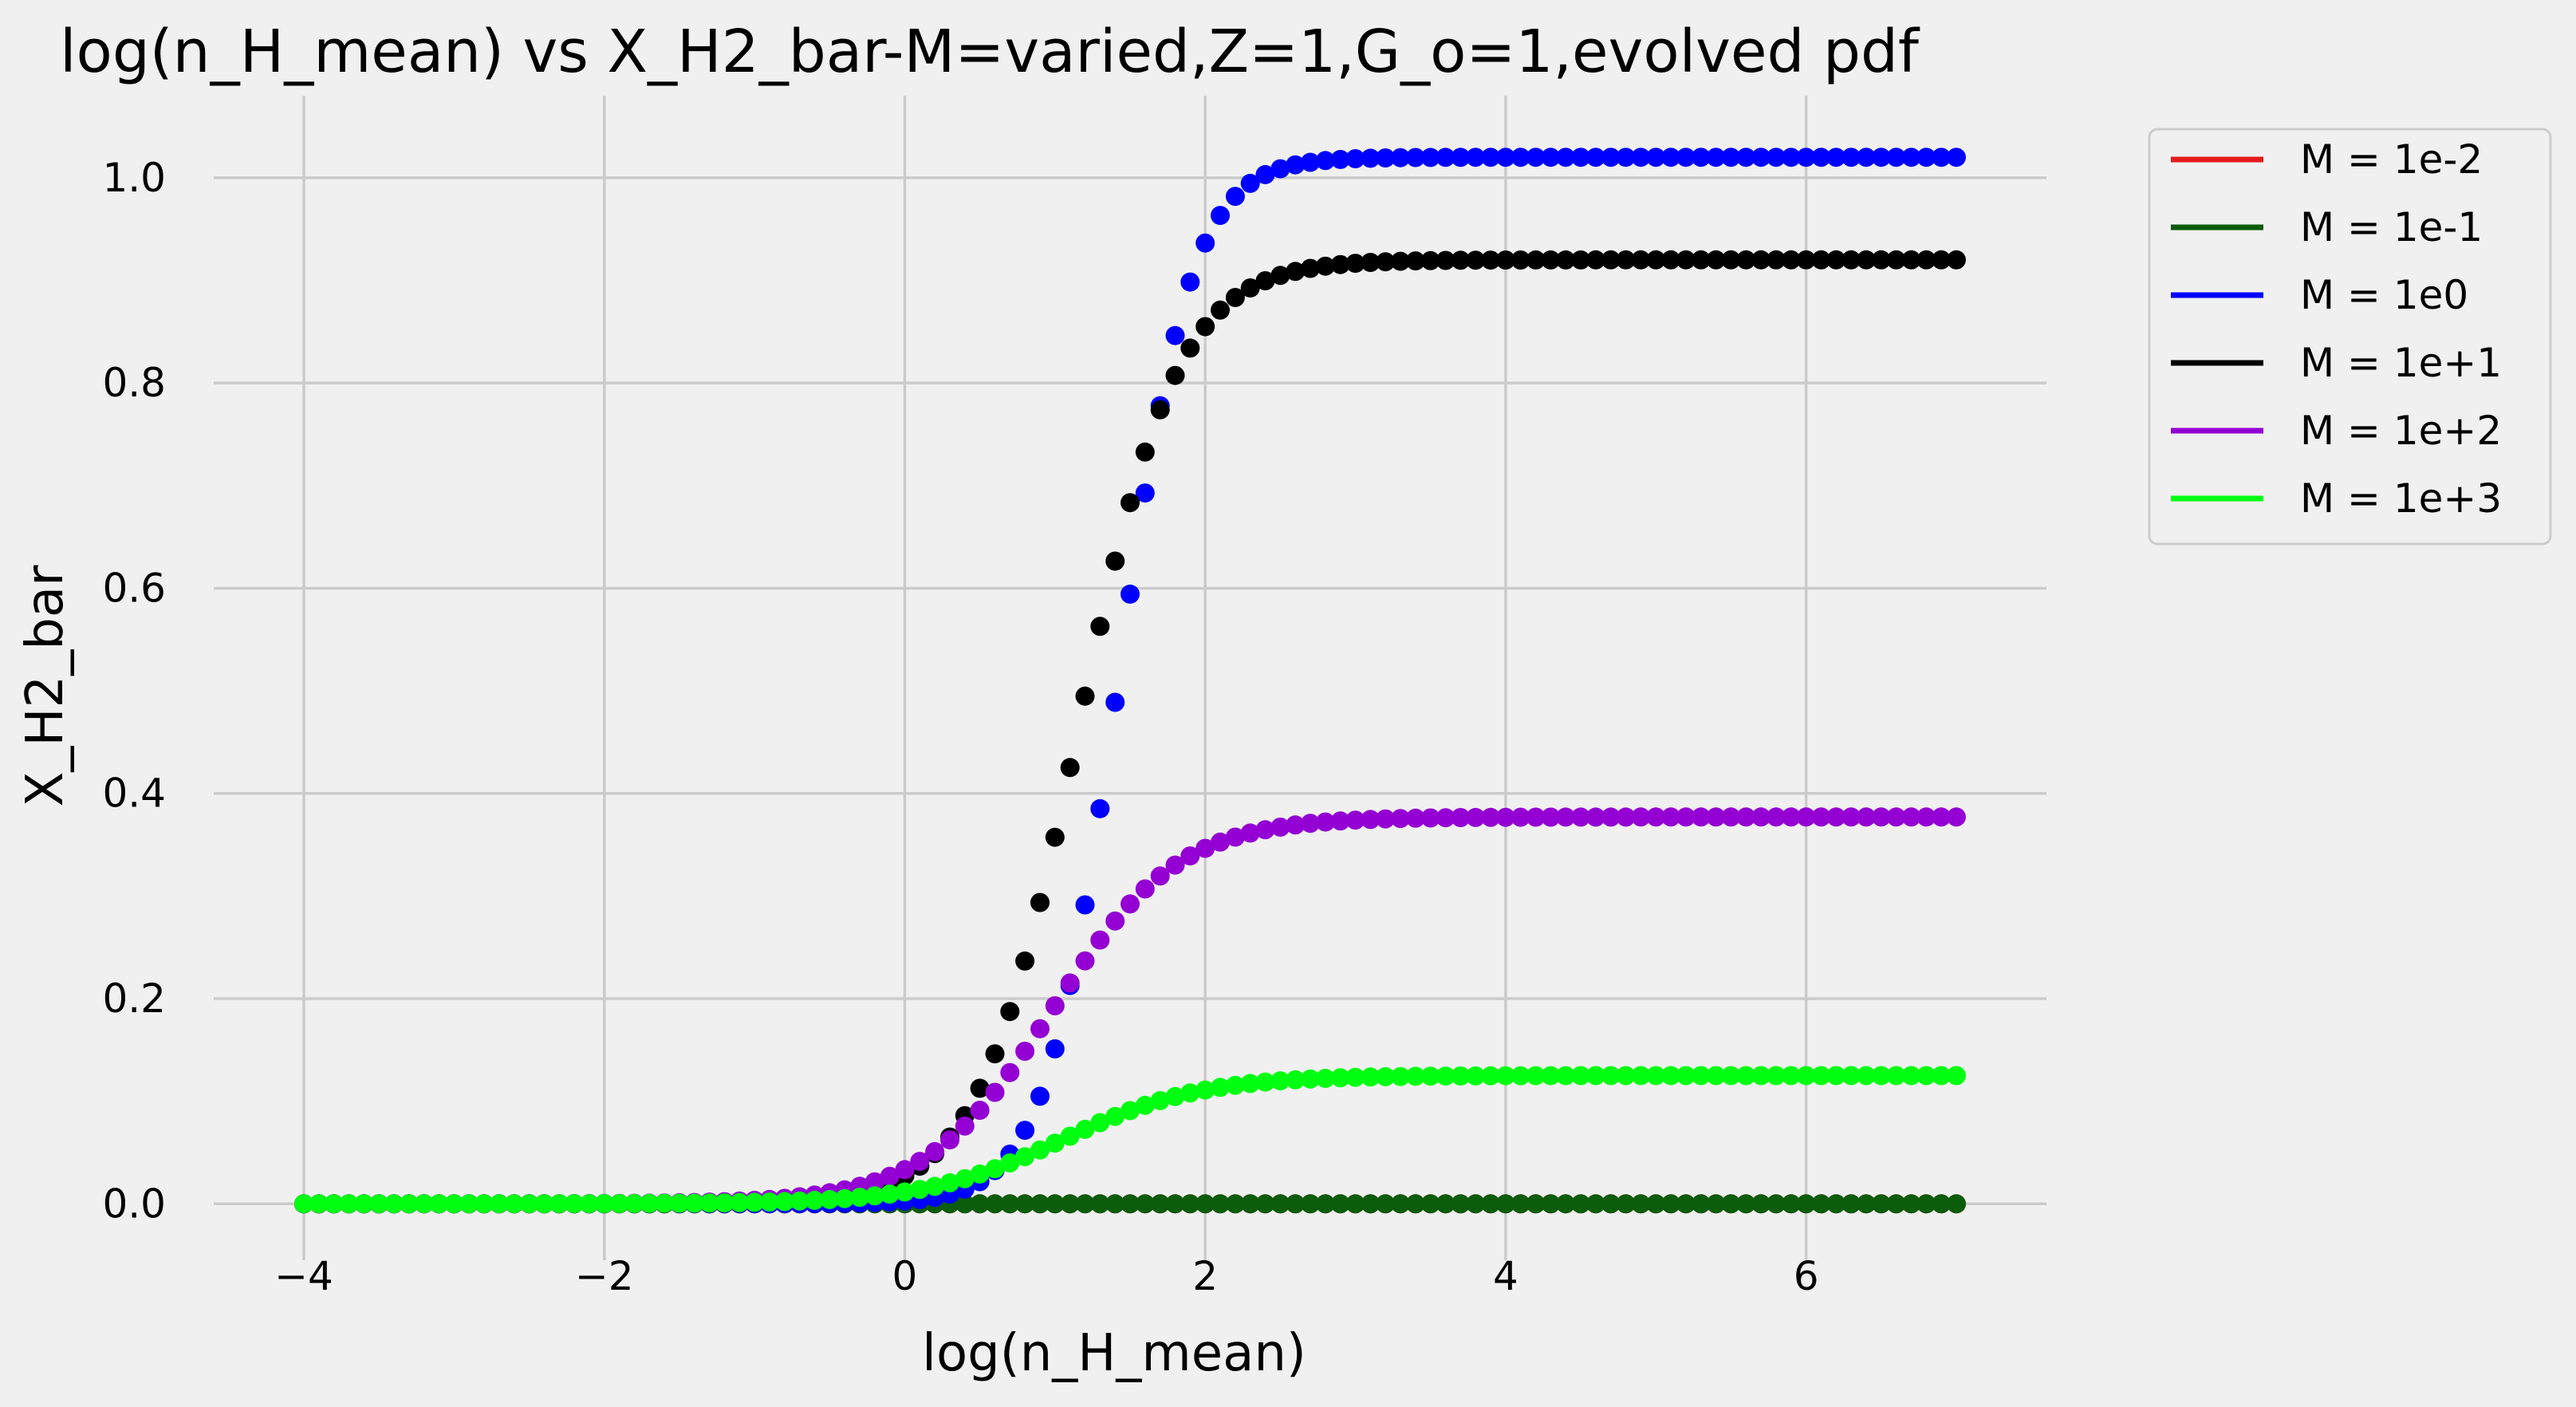 The width and height of the screenshot is (2576, 1407). I want to click on y-tick-label: 0.0, so click(134, 1204).